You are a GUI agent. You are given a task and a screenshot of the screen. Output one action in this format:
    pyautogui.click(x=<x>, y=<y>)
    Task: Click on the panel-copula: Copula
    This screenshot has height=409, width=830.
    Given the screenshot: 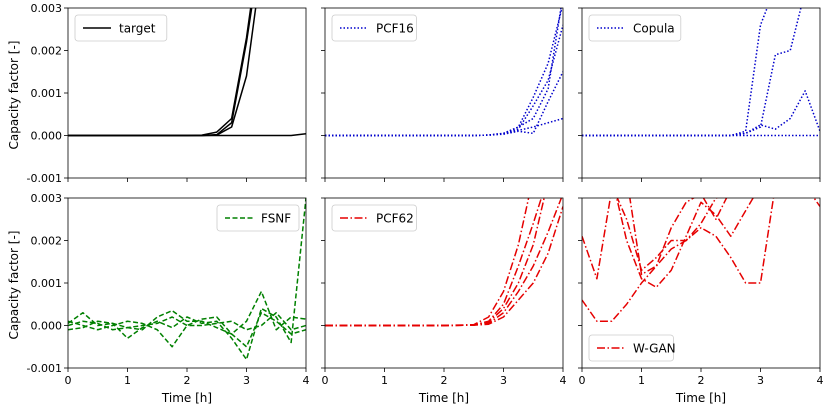 What is the action you would take?
    pyautogui.click(x=699, y=94)
    